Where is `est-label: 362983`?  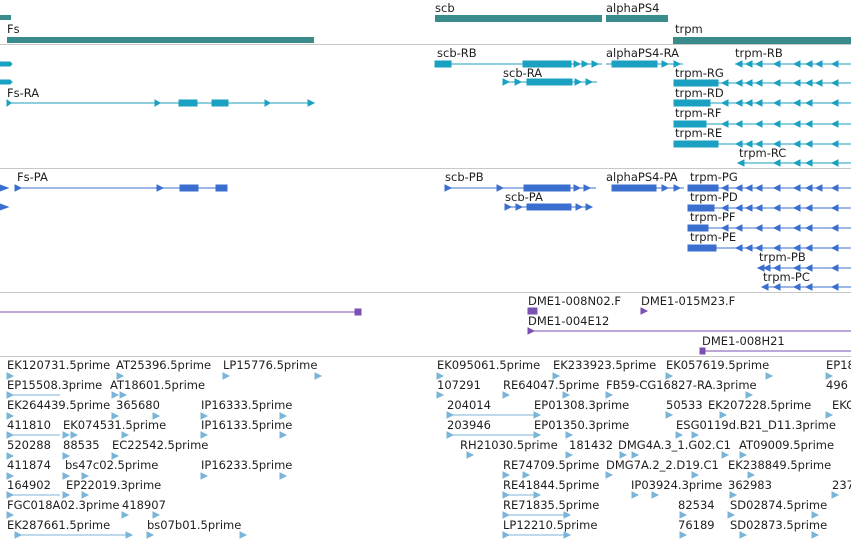
est-label: 362983 is located at coordinates (750, 485).